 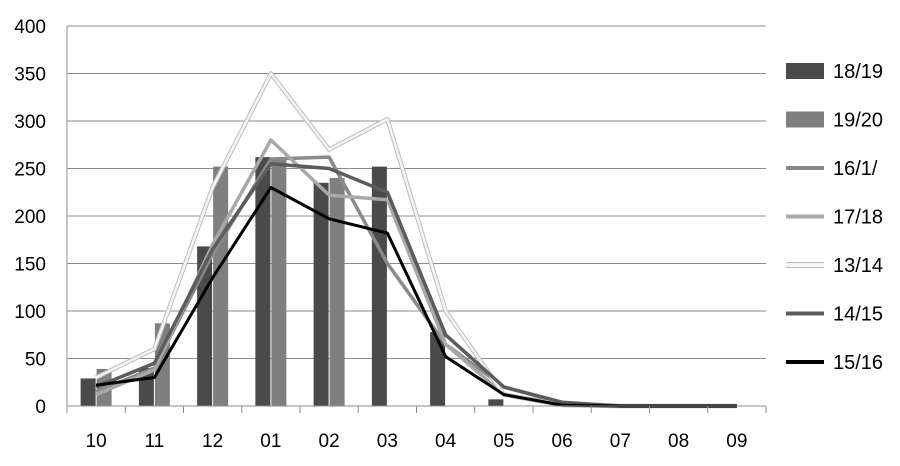 I want to click on legend-label: 13/14, so click(x=858, y=266).